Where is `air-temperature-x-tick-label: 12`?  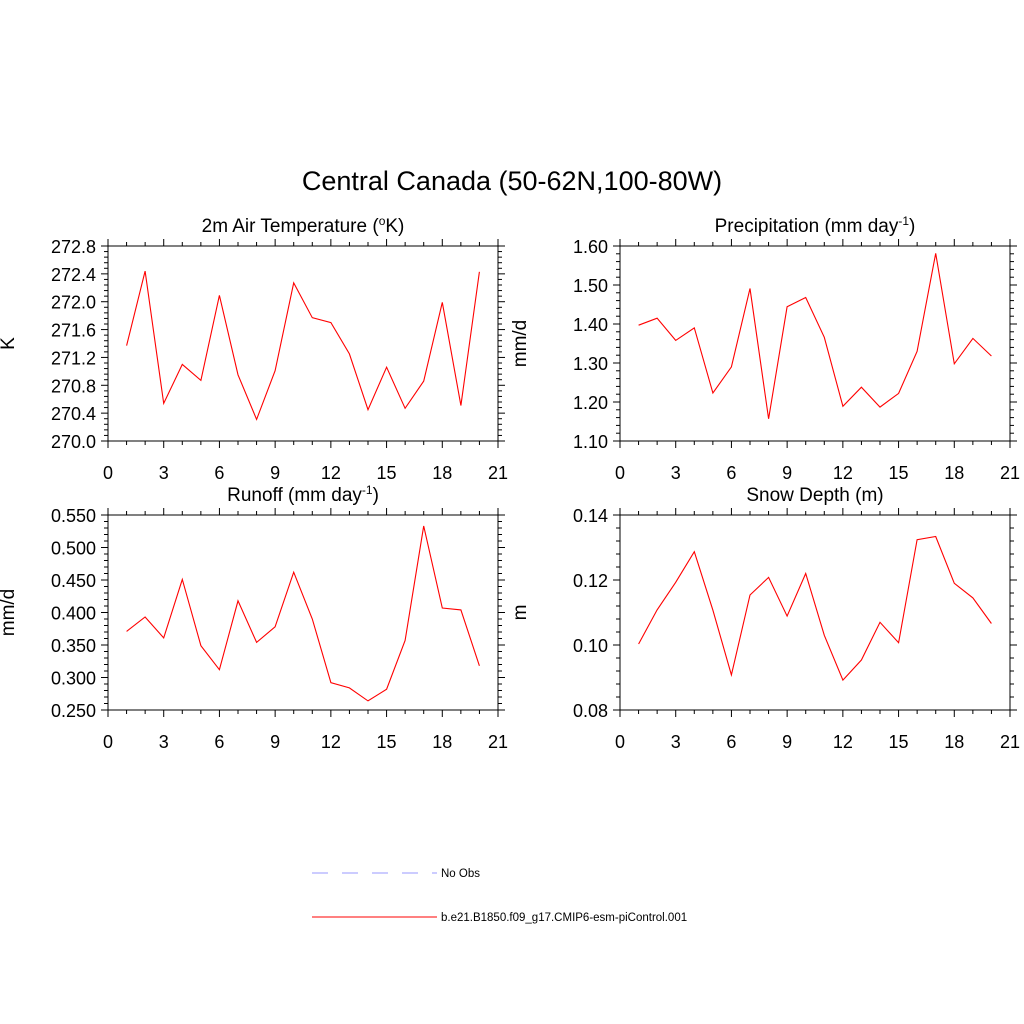
air-temperature-x-tick-label: 12 is located at coordinates (331, 473).